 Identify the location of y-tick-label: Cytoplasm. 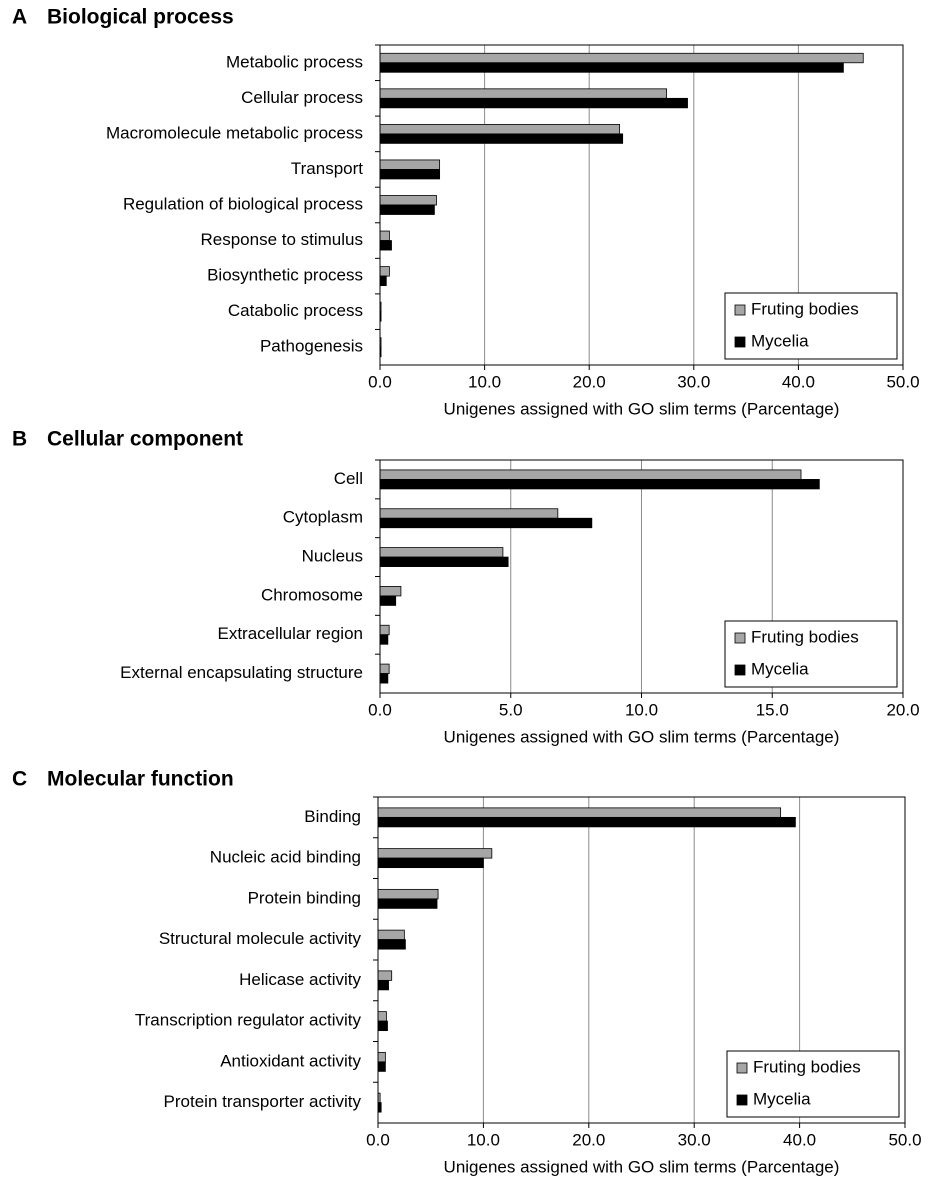
(323, 517).